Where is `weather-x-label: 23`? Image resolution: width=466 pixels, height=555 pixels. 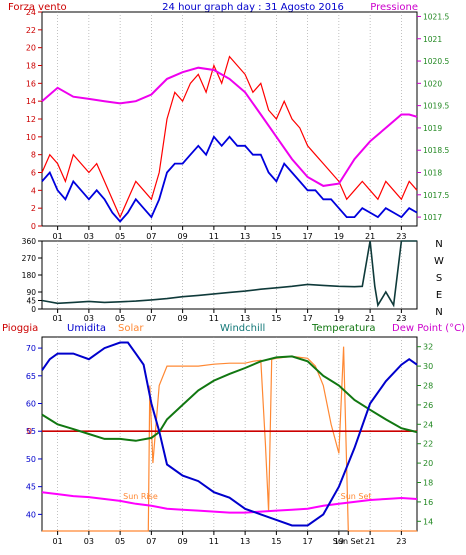 weather-x-label: 23 is located at coordinates (401, 541).